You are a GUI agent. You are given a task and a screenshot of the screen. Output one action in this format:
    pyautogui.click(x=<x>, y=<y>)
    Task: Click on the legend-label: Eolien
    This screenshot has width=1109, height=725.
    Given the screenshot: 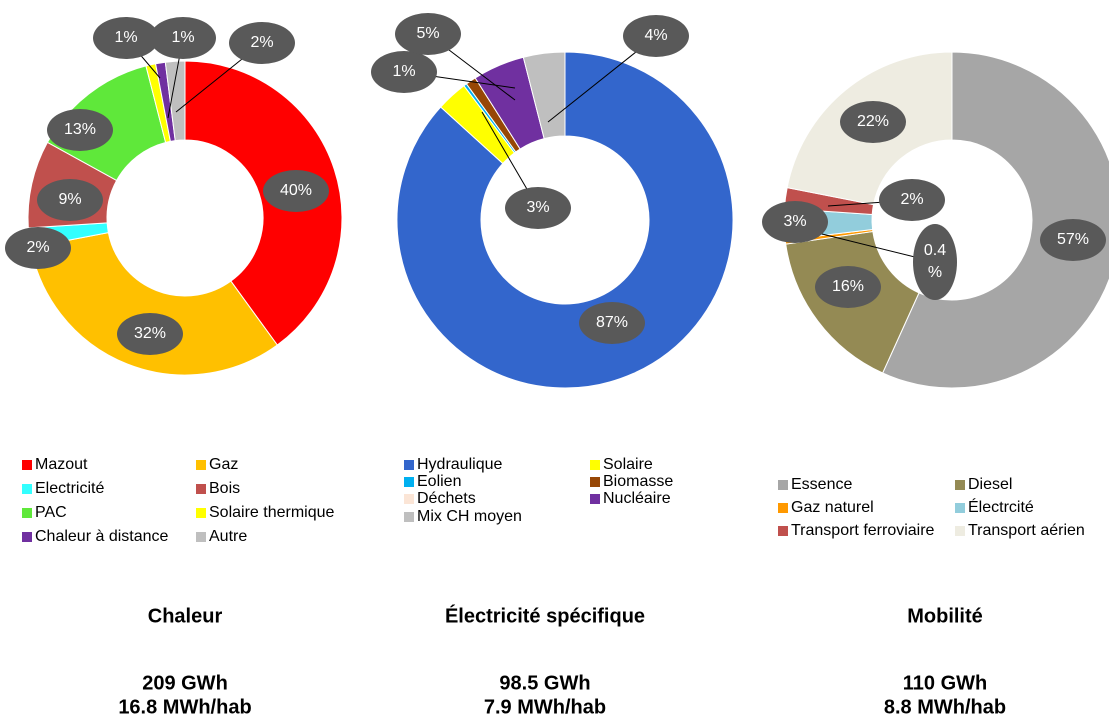 What is the action you would take?
    pyautogui.click(x=439, y=481)
    